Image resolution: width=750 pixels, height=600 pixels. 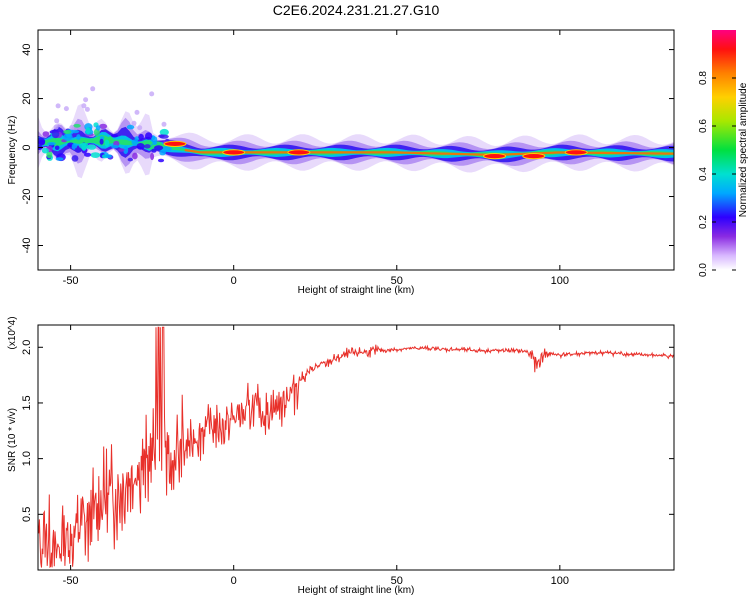 What do you see at coordinates (429, 152) in the screenshot?
I see `spectrogram-ridge` at bounding box center [429, 152].